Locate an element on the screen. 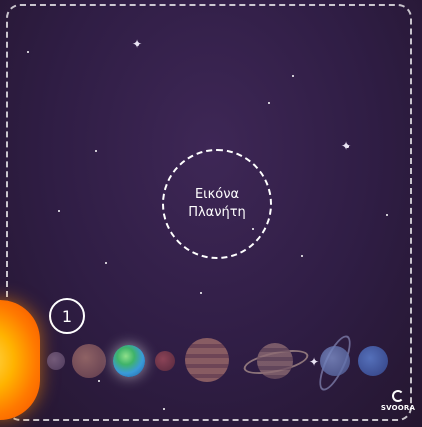 The image size is (422, 427). saturn-illustration is located at coordinates (275, 361).